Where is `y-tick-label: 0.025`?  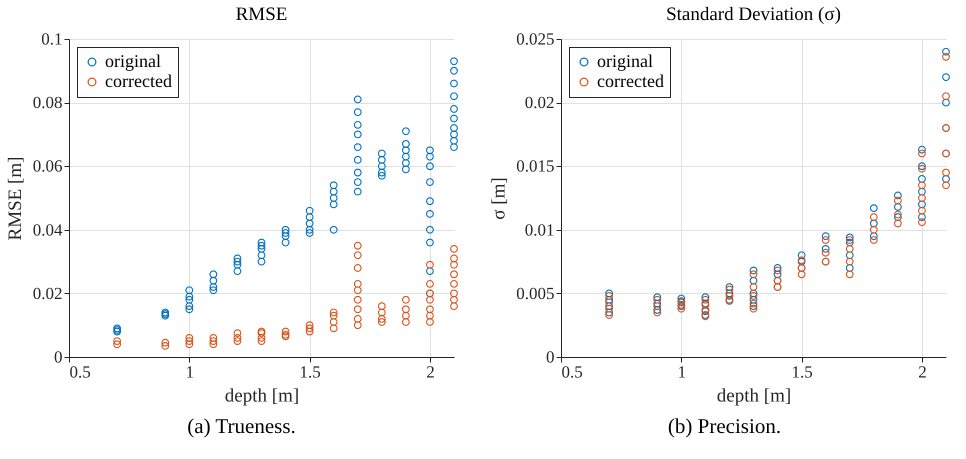 y-tick-label: 0.025 is located at coordinates (535, 39).